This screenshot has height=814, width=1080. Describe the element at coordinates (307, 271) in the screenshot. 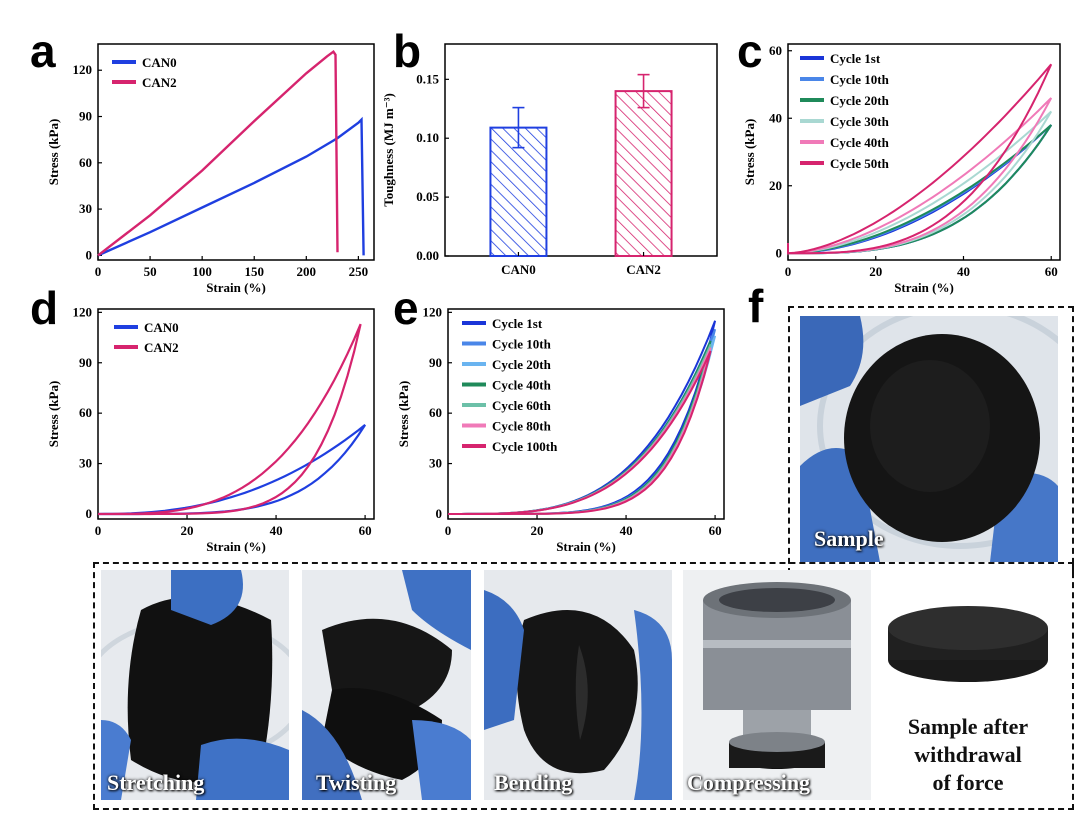

I see `x-tick-label-4: 200` at that location.